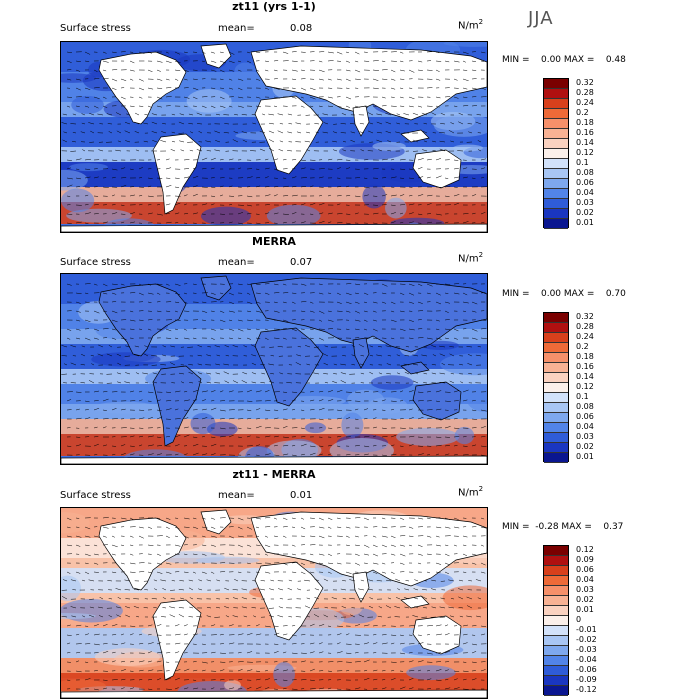 Image resolution: width=700 pixels, height=700 pixels. I want to click on minmax-label: MIN = 0.00 MAX = 0.70, so click(564, 294).